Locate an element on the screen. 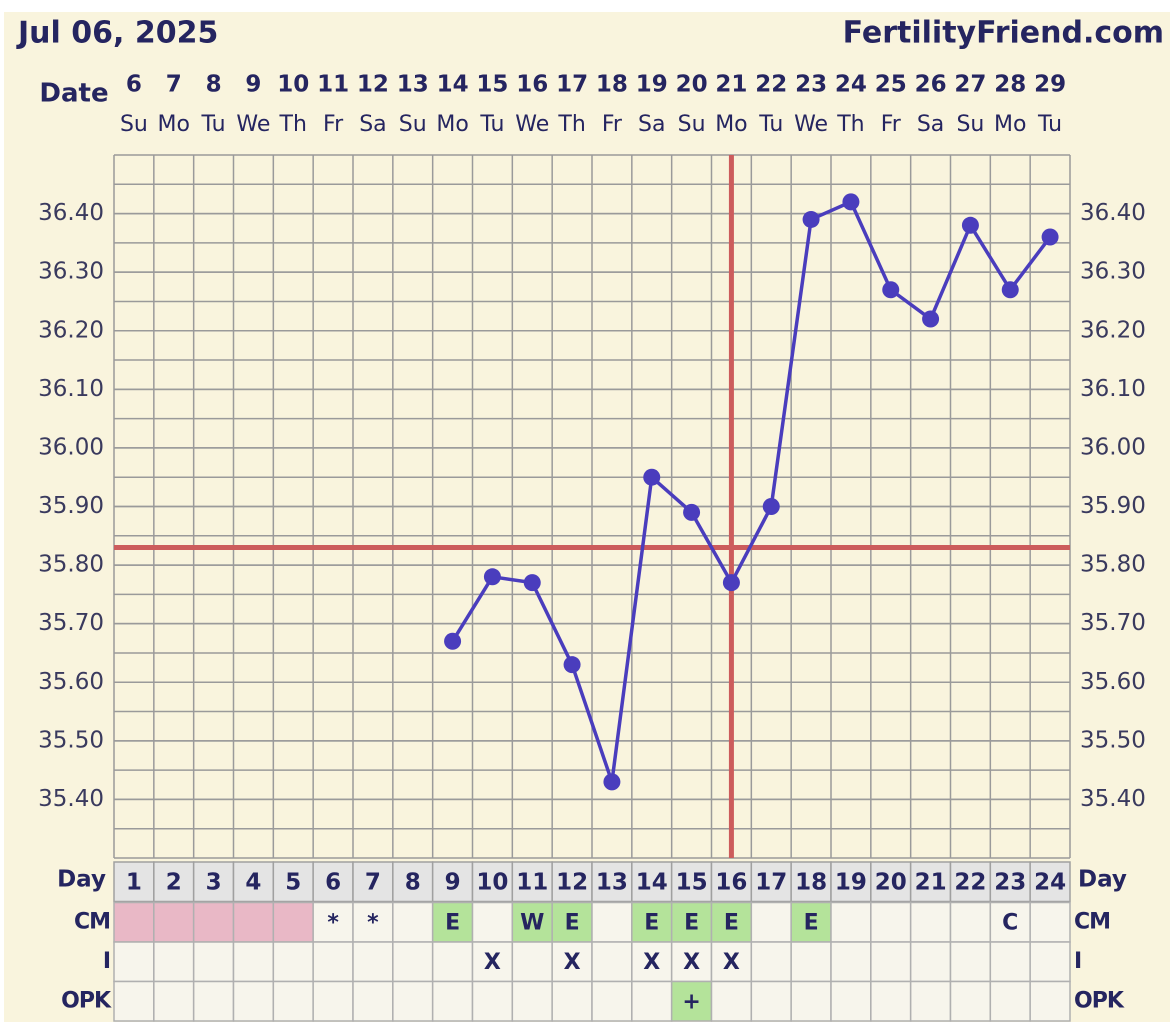  date-label: 11 is located at coordinates (333, 85).